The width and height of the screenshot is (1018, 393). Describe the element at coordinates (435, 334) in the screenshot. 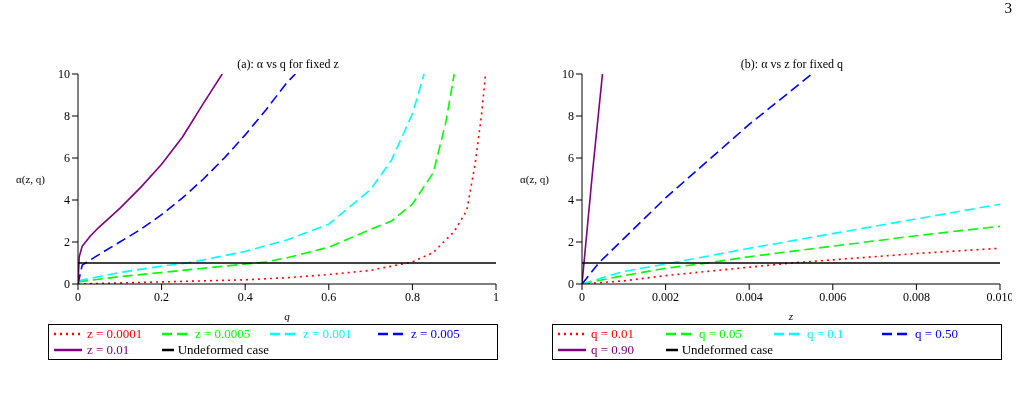

I see `legend-label: z = 0.005` at that location.